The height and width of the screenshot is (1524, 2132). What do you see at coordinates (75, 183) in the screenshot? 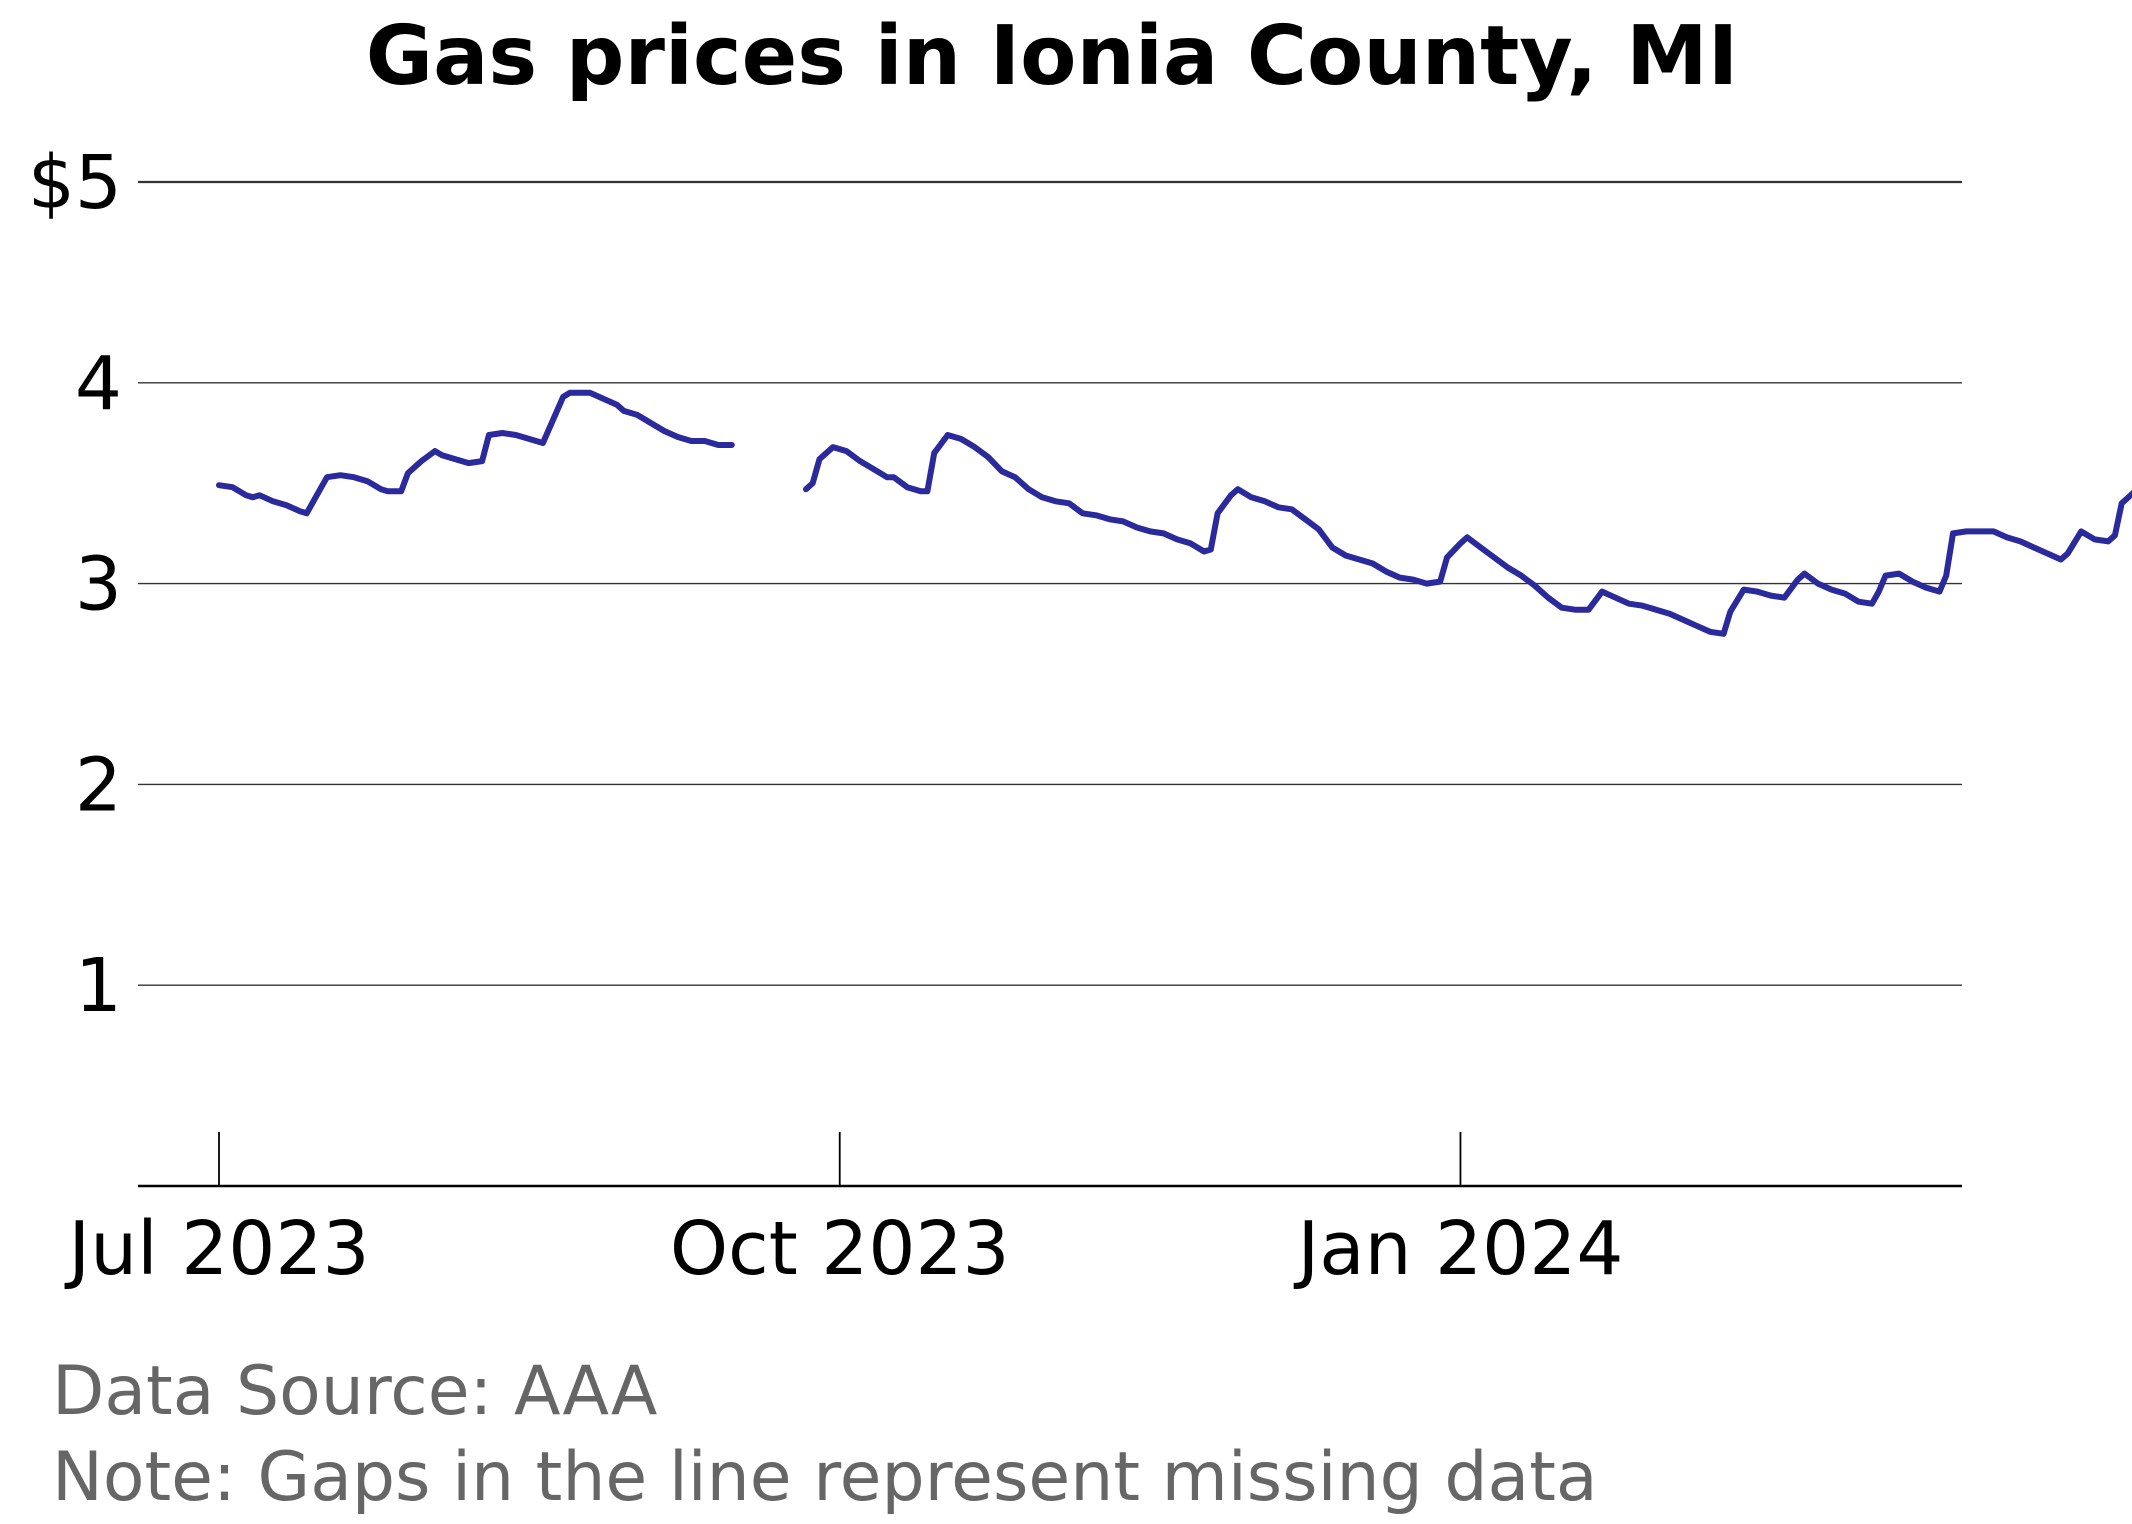
I see `y-tick-label-5: $5` at bounding box center [75, 183].